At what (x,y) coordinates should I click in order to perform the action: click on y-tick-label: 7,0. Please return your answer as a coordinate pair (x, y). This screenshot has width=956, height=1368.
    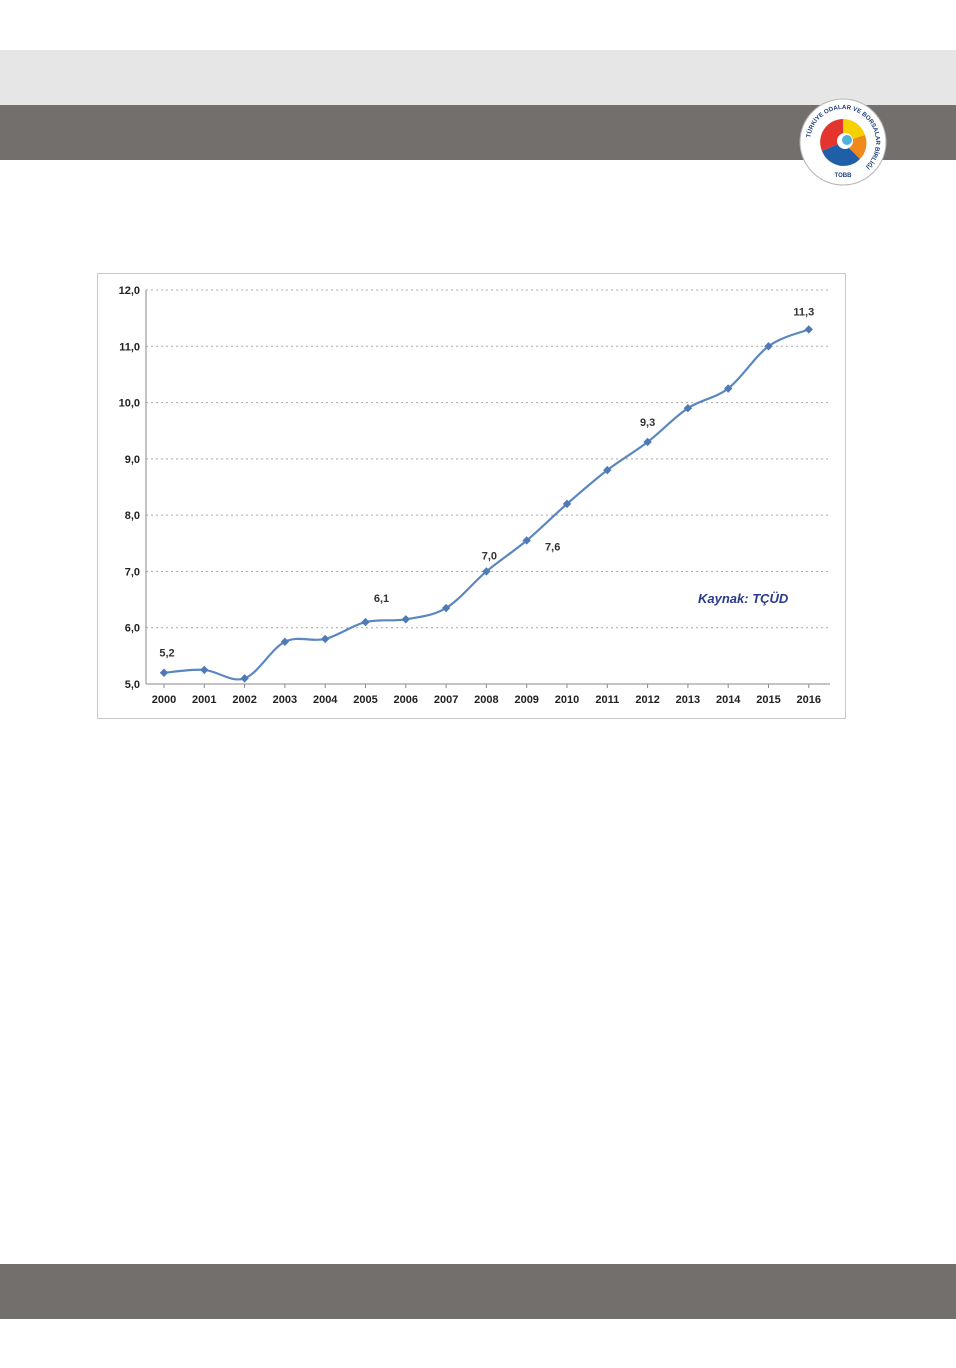
    Looking at the image, I should click on (132, 572).